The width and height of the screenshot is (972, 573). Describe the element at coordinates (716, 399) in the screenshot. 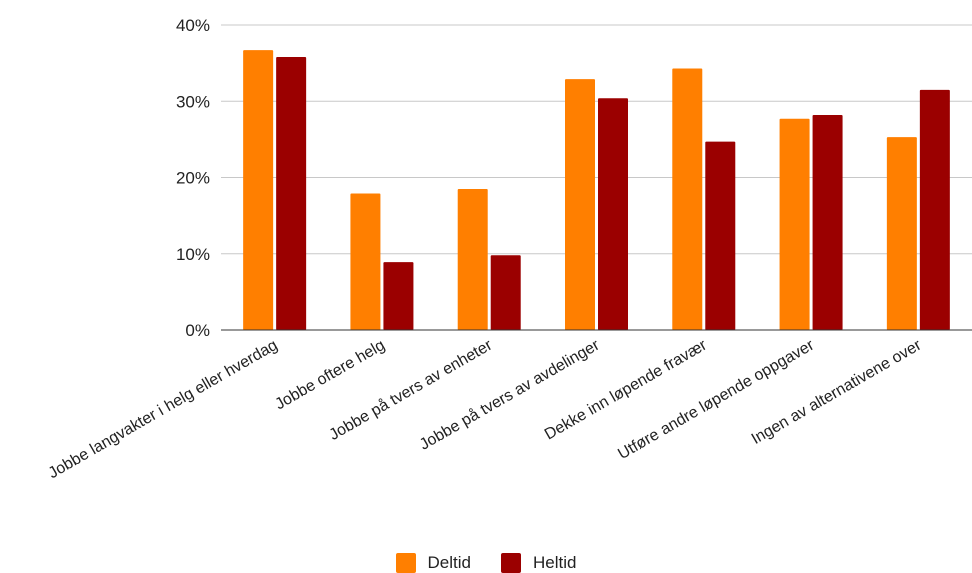

I see `x-category-label: Utføre andre løpende oppgaver` at that location.